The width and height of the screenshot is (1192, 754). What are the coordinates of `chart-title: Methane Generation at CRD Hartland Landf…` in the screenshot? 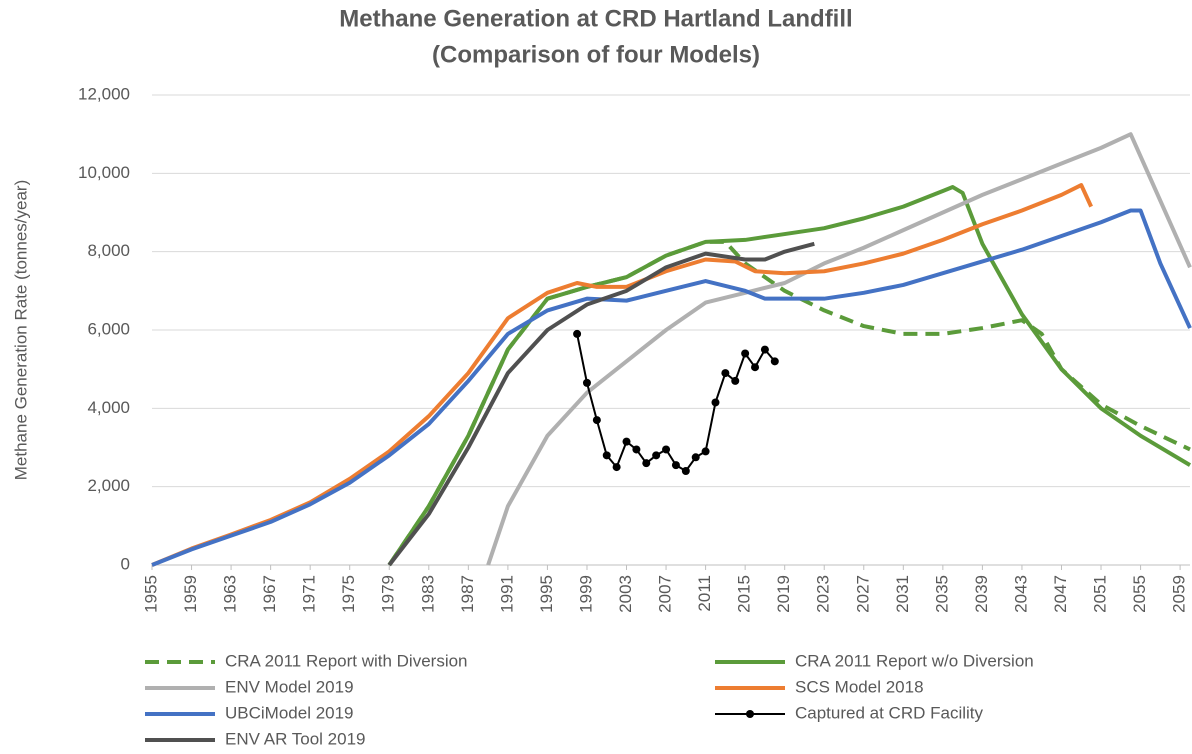 It's located at (595, 18).